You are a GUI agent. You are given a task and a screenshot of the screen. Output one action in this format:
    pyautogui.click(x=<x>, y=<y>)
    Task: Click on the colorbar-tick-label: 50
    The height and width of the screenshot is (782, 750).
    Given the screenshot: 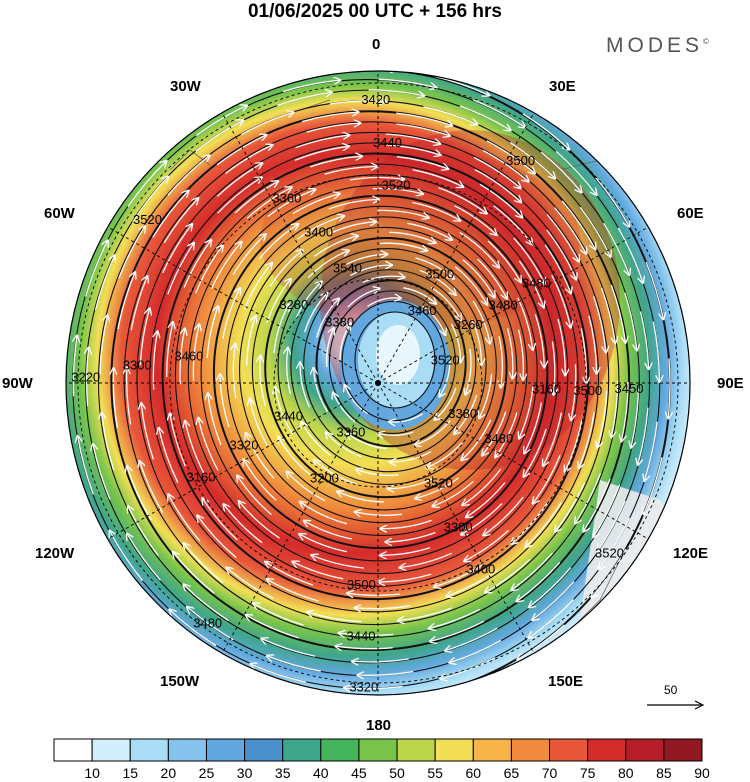 What is the action you would take?
    pyautogui.click(x=397, y=773)
    